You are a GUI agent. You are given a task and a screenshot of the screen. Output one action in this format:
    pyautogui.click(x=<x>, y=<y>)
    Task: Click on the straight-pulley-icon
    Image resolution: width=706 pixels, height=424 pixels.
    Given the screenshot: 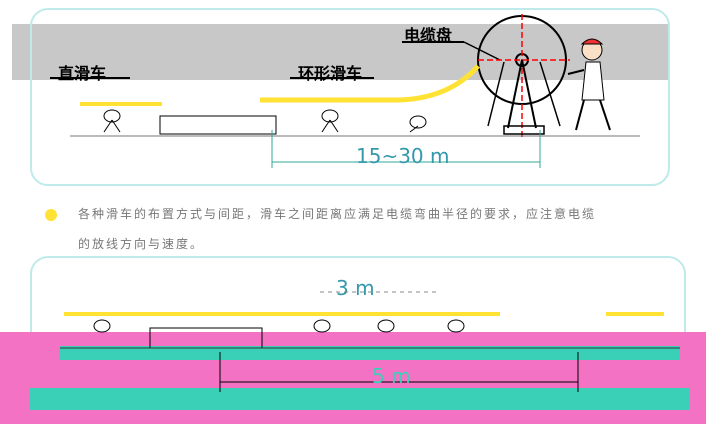 What is the action you would take?
    pyautogui.click(x=112, y=121)
    